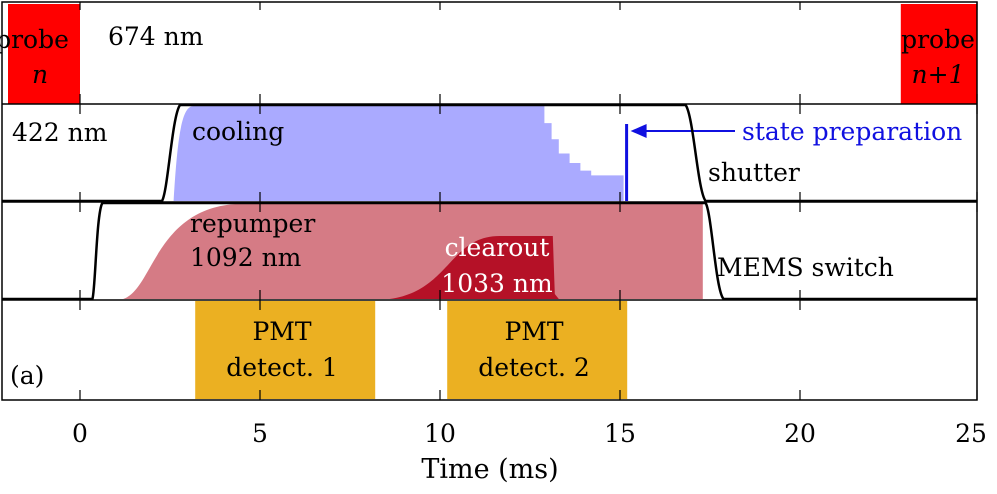 Image resolution: width=997 pixels, height=494 pixels. I want to click on pmt-detect-2-label: detect. 2, so click(534, 367).